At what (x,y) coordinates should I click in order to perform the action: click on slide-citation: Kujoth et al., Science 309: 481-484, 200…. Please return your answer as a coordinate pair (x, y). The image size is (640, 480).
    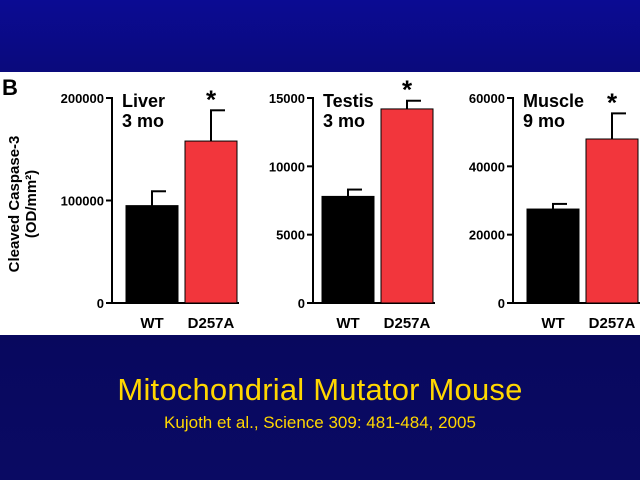
    Looking at the image, I should click on (320, 422).